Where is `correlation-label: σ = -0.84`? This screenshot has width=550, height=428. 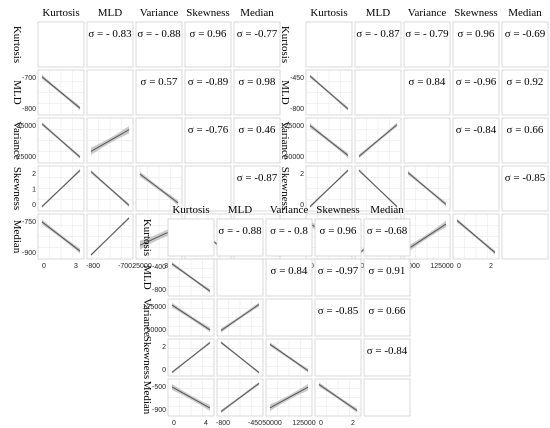 correlation-label: σ = -0.84 is located at coordinates (387, 351).